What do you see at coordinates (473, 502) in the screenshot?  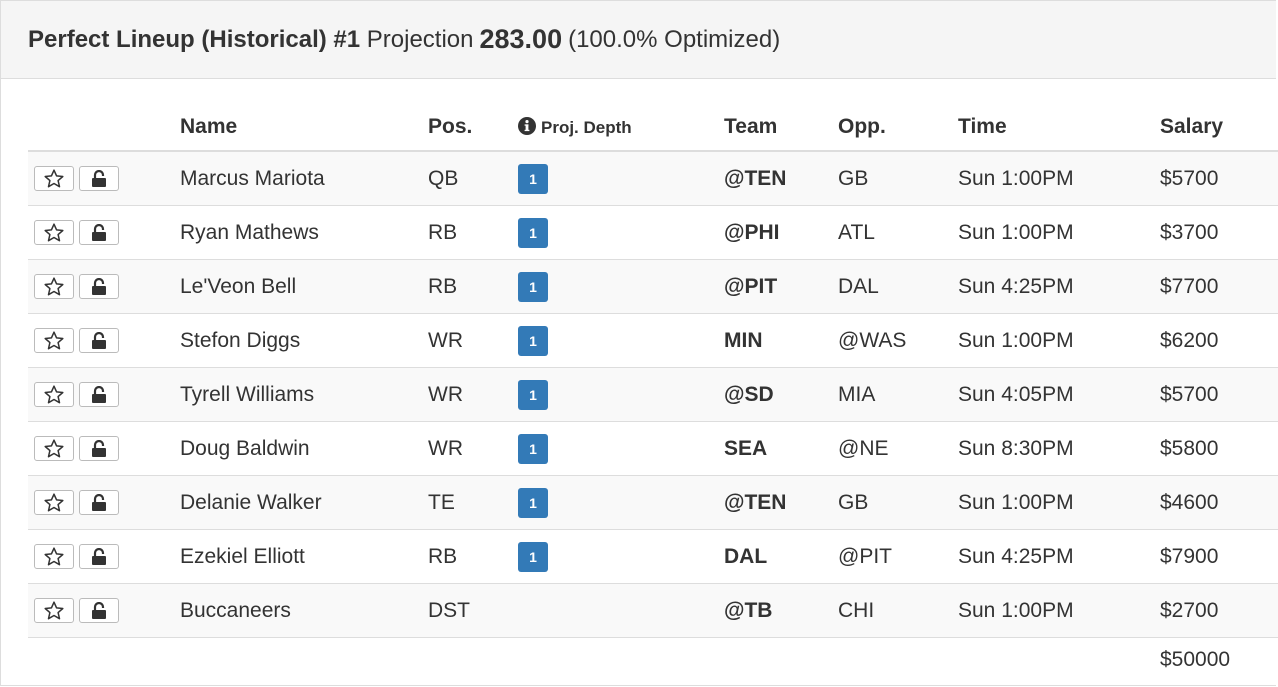 I see `player-pos: TE` at bounding box center [473, 502].